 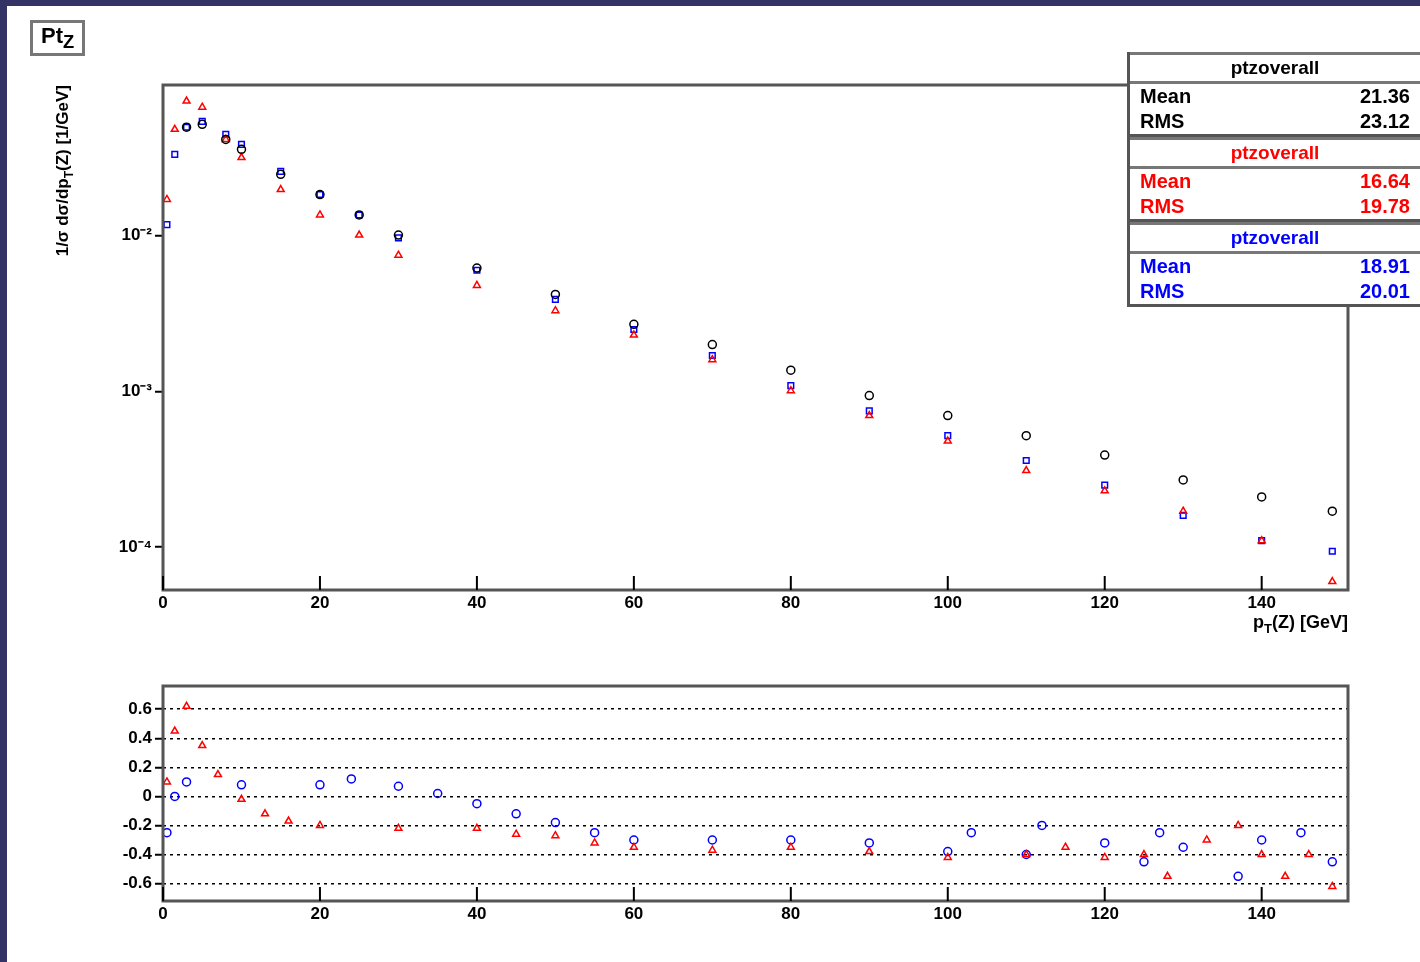 I want to click on text: RMS 23.12, so click(x=1275, y=121).